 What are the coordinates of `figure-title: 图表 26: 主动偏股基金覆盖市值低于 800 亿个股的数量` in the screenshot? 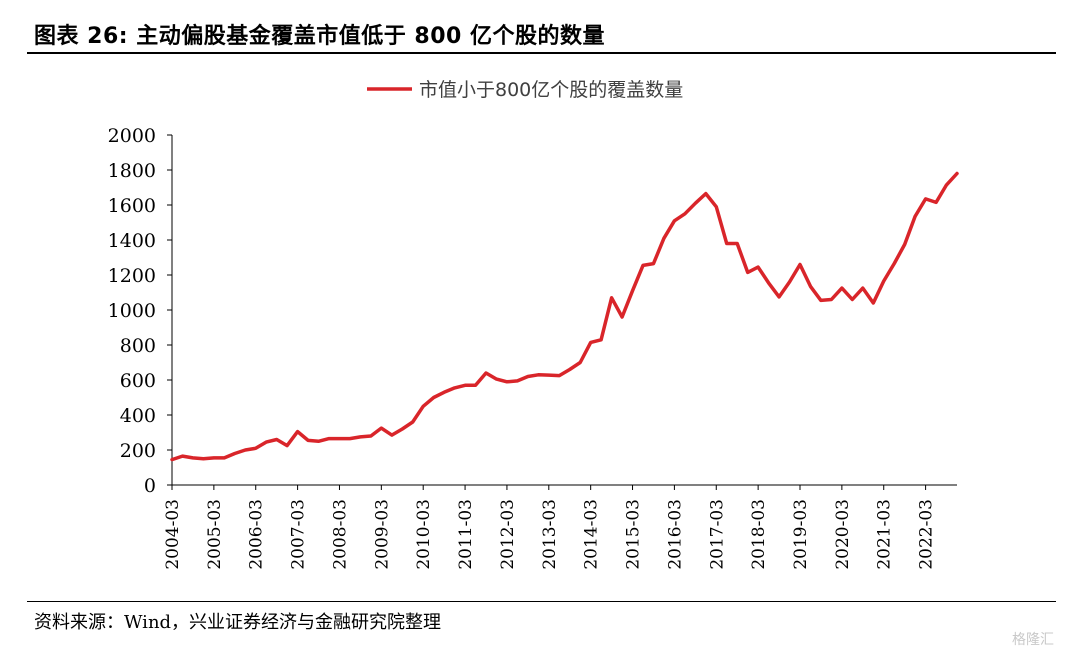 It's located at (319, 36).